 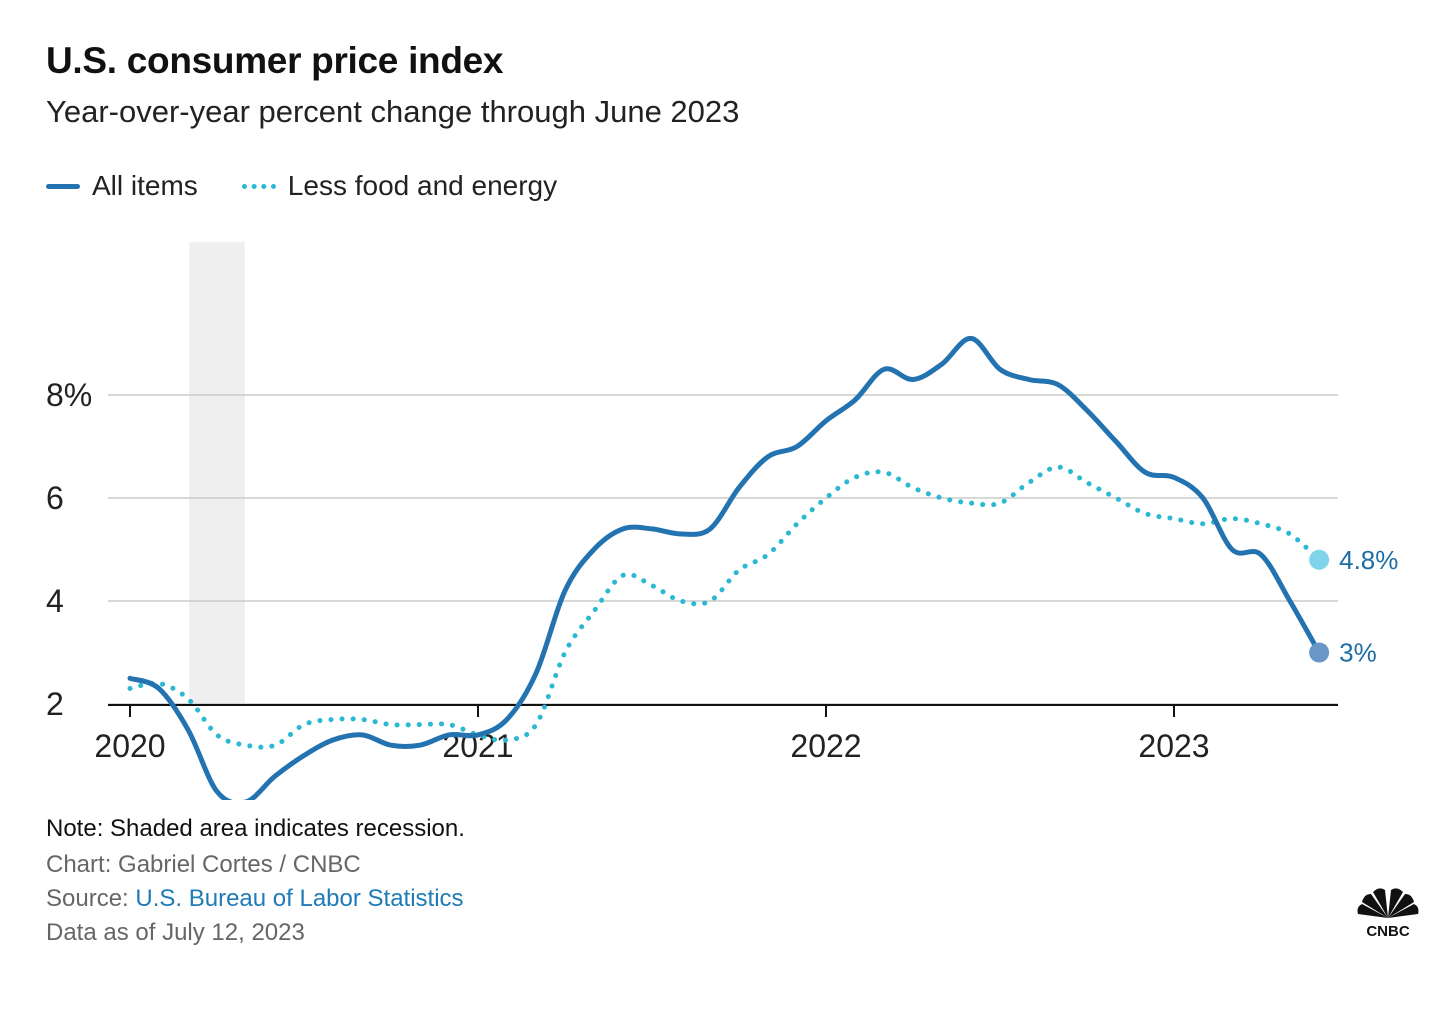 I want to click on legend-item-all-items: All items, so click(x=122, y=186).